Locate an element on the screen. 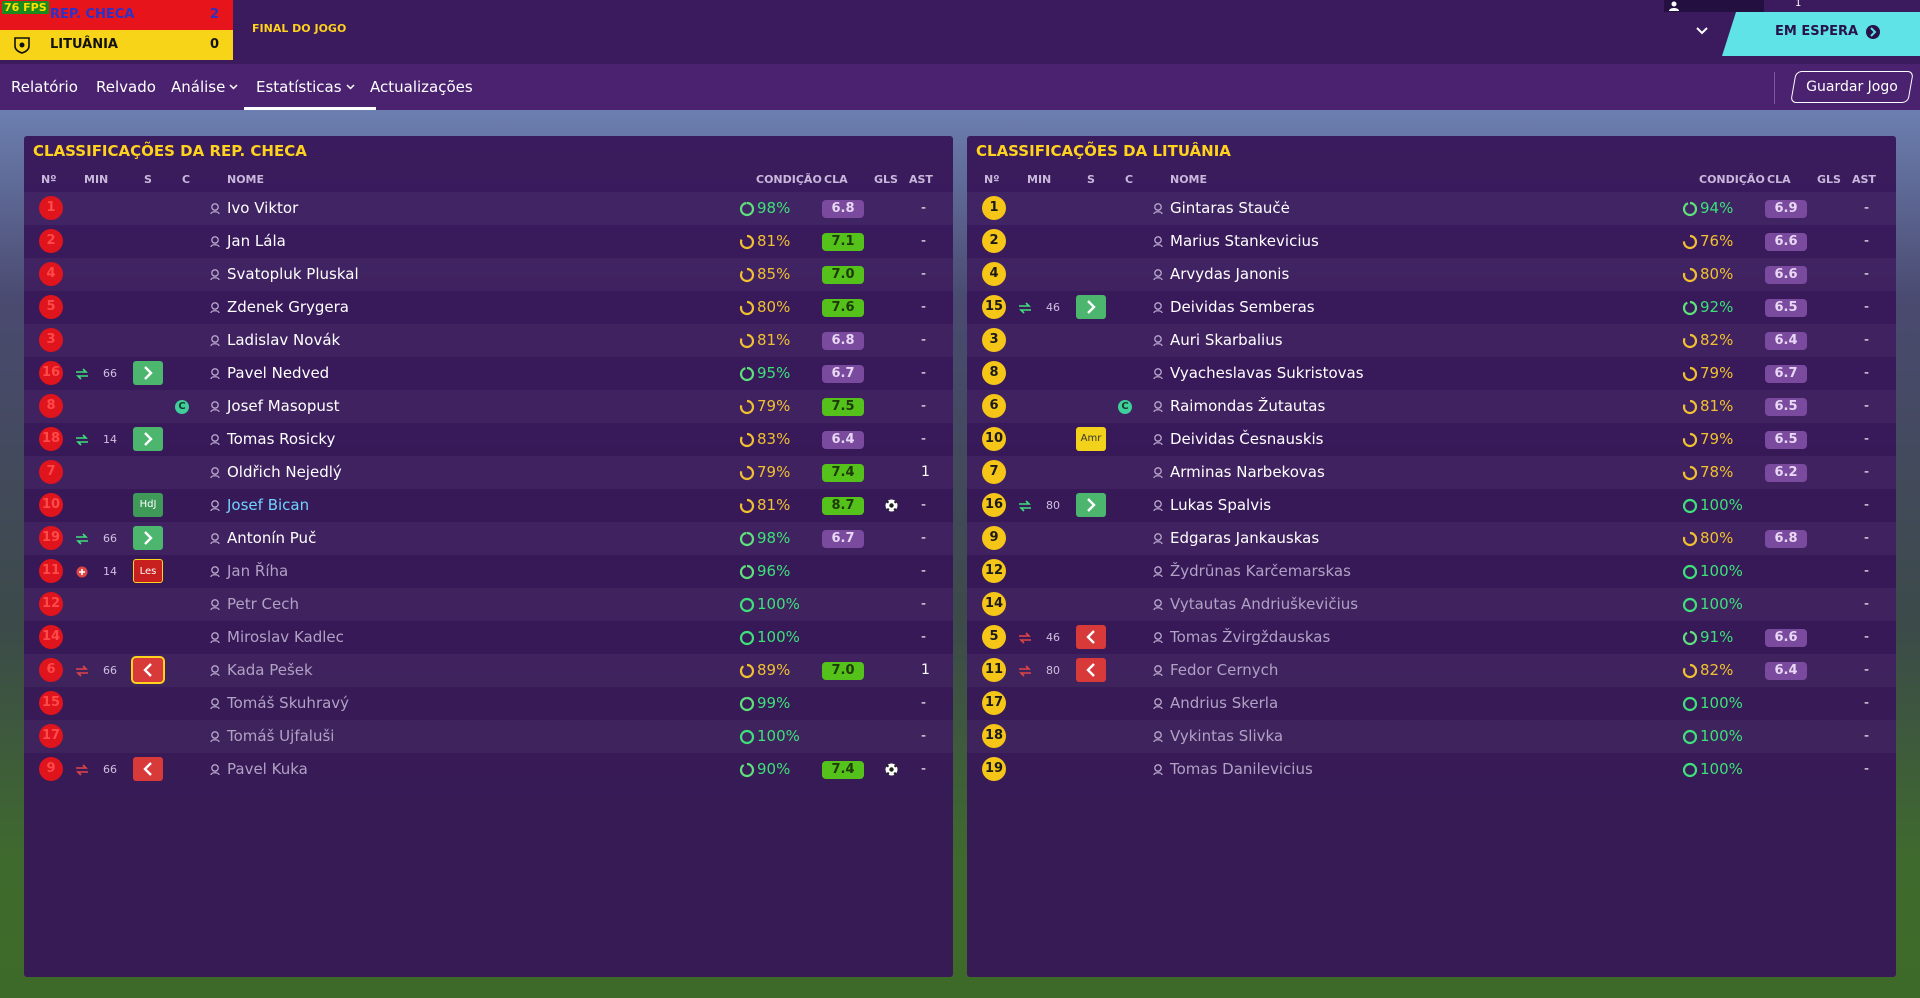 The width and height of the screenshot is (1920, 998). player-name: Antonín Puč is located at coordinates (272, 538).